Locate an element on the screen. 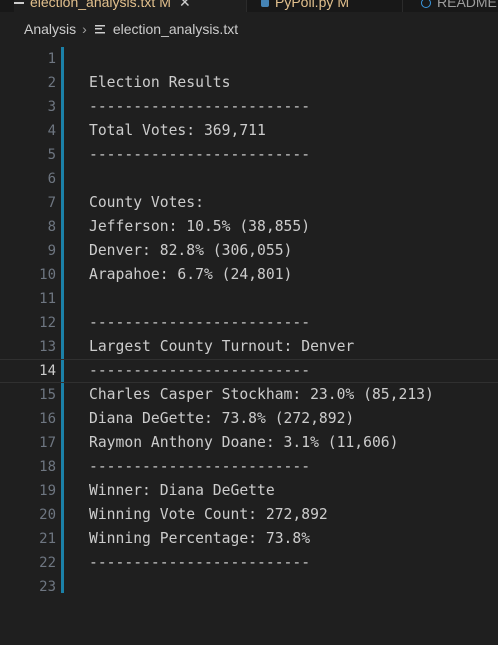  line-number: 12 is located at coordinates (47, 323).